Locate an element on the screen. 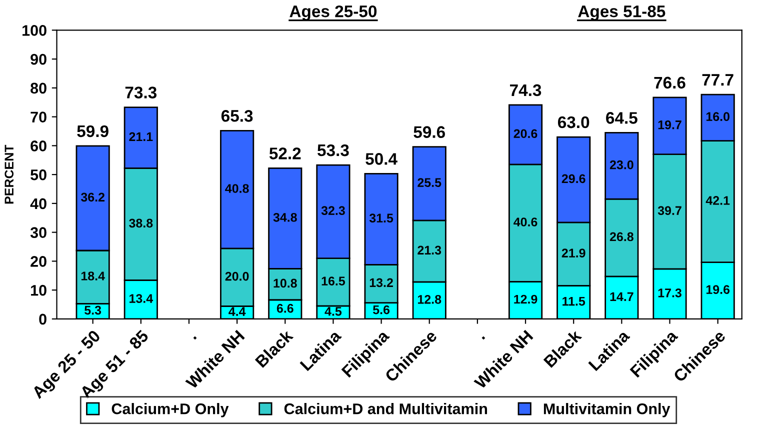  y-tick-label: 0 is located at coordinates (42, 319).